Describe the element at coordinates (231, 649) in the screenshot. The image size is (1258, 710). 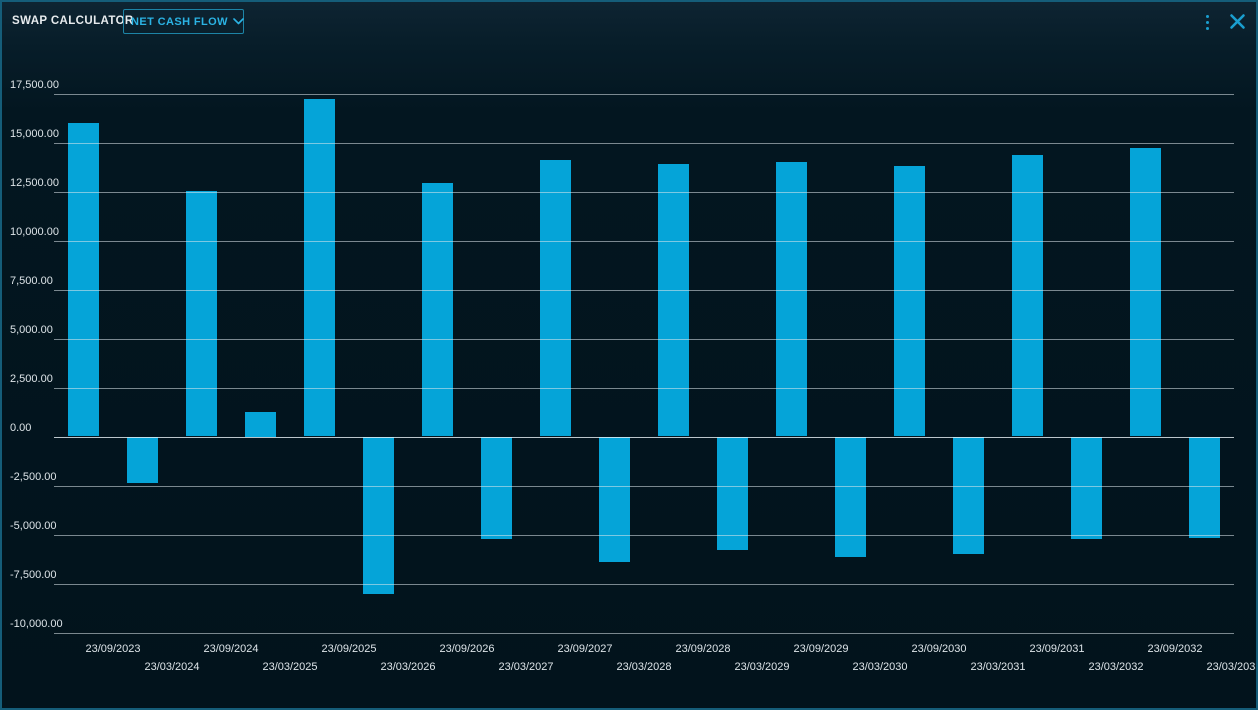
I see `x-axis-label: 23/09/2024` at that location.